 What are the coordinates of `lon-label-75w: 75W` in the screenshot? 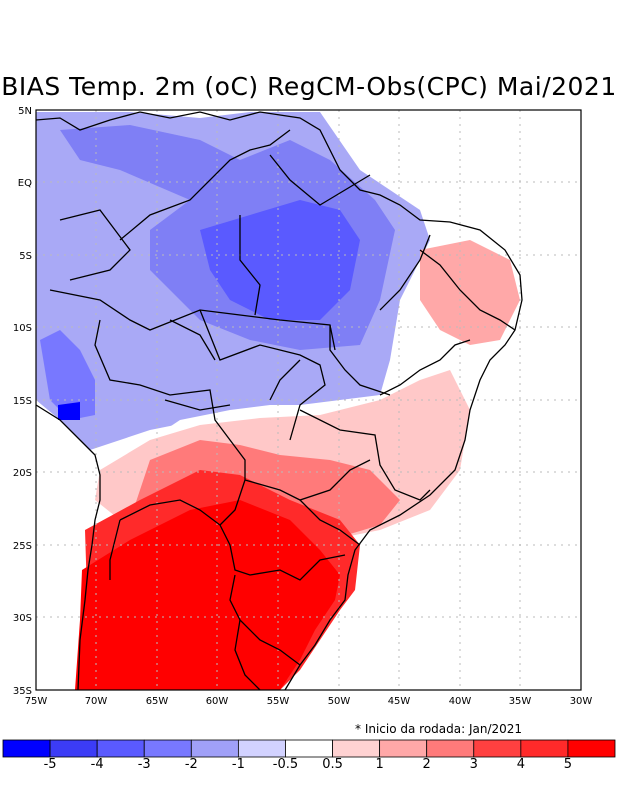 It's located at (36, 701).